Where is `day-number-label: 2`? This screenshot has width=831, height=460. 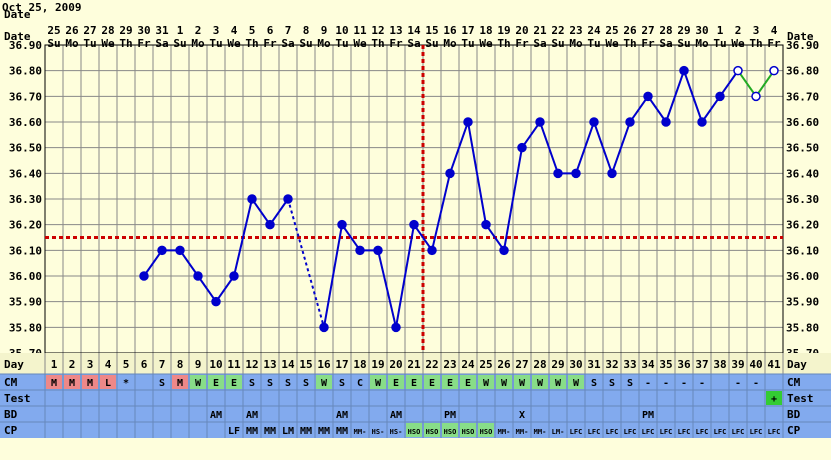
day-number-label: 2 is located at coordinates (72, 364).